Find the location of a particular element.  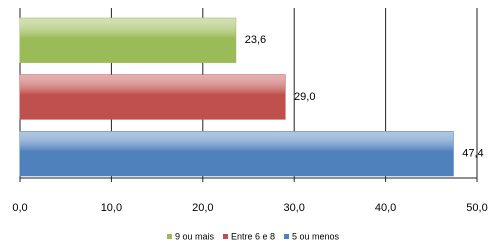

x-tick-label: 10,0 is located at coordinates (111, 208).